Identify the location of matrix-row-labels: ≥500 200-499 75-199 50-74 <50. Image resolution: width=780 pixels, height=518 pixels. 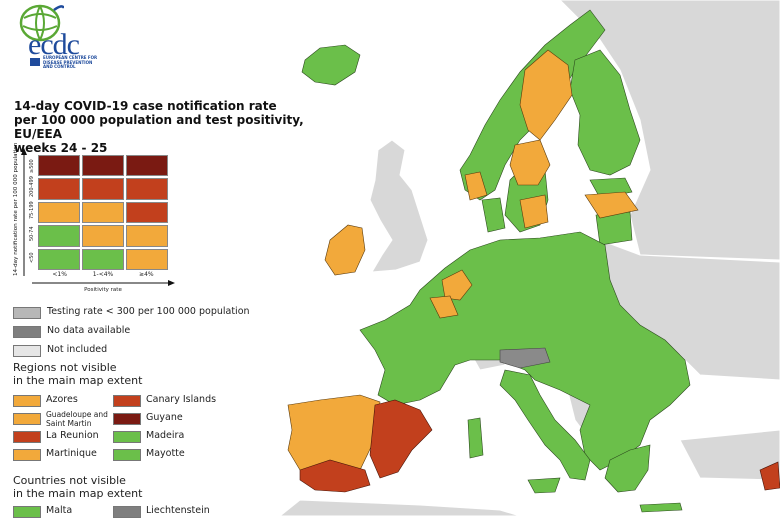
(32, 212).